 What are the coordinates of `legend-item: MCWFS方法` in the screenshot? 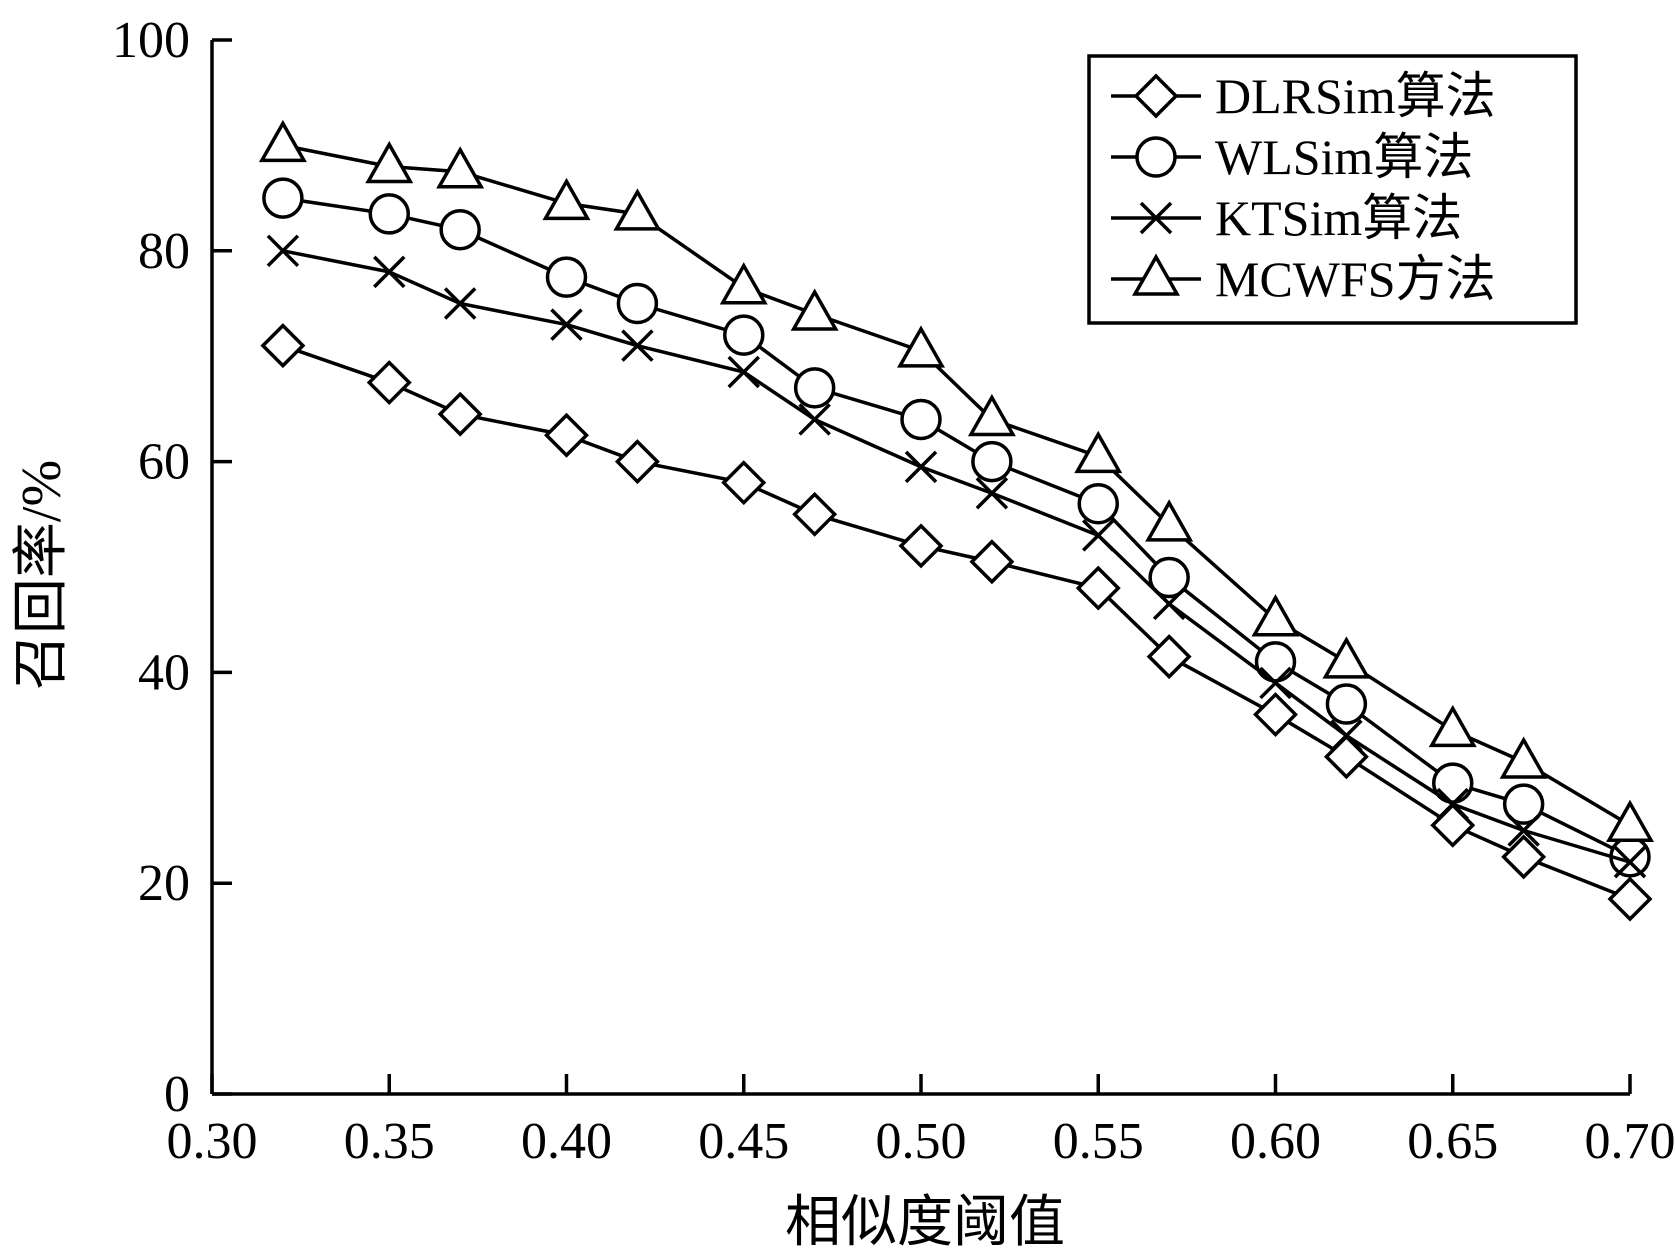 It's located at (1303, 279).